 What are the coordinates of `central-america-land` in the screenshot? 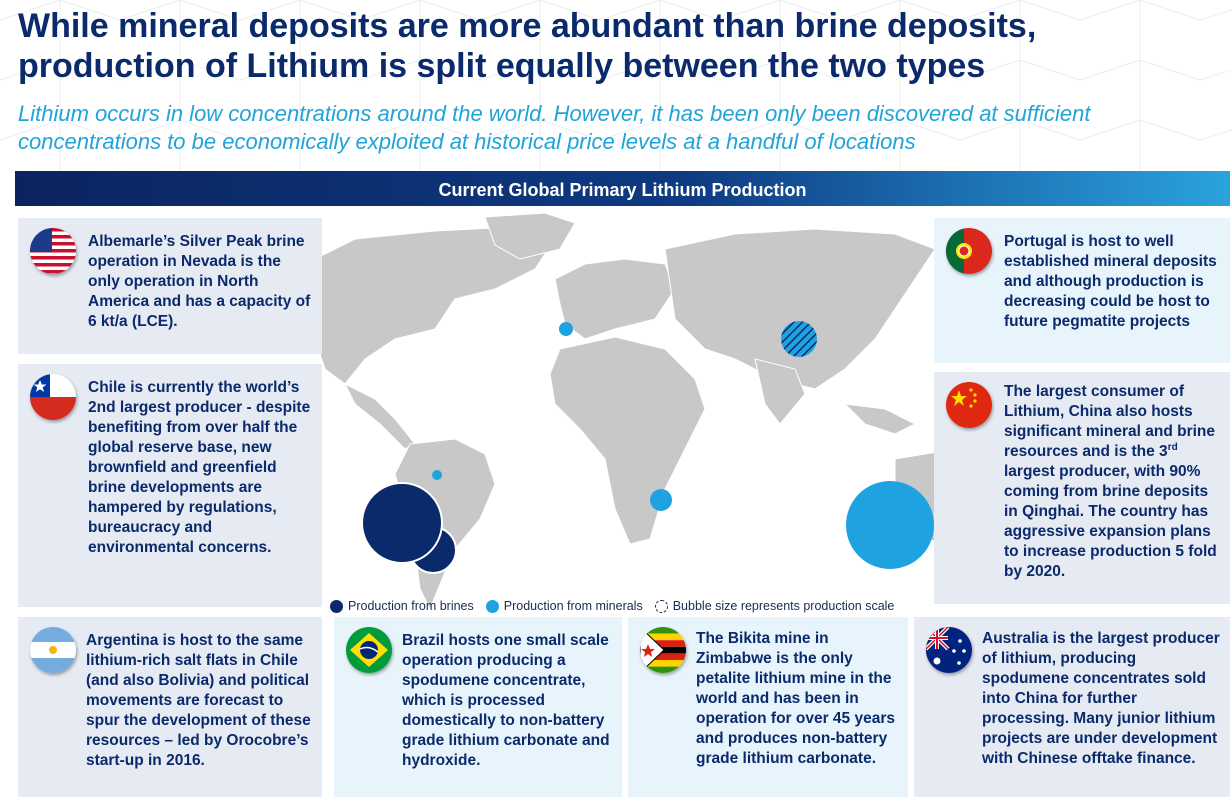 It's located at (379, 416).